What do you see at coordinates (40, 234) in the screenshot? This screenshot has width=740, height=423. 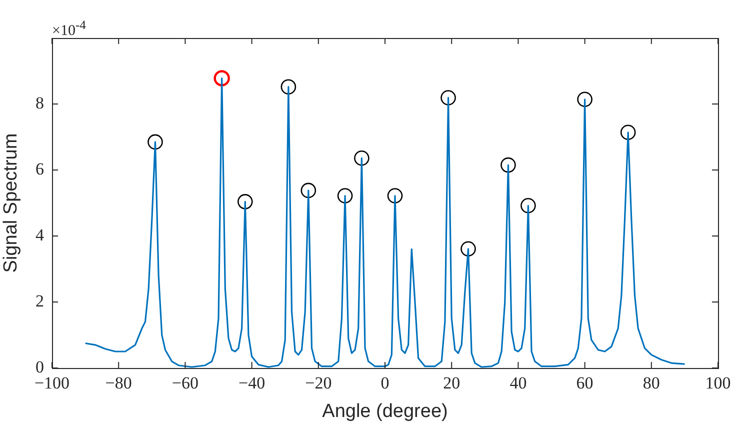 I see `y-tick-label: 4` at bounding box center [40, 234].